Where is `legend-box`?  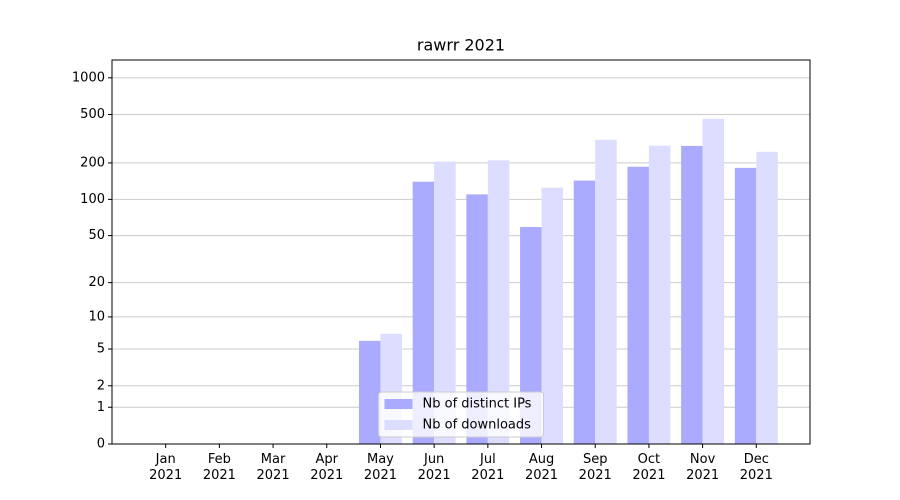 legend-box is located at coordinates (461, 414).